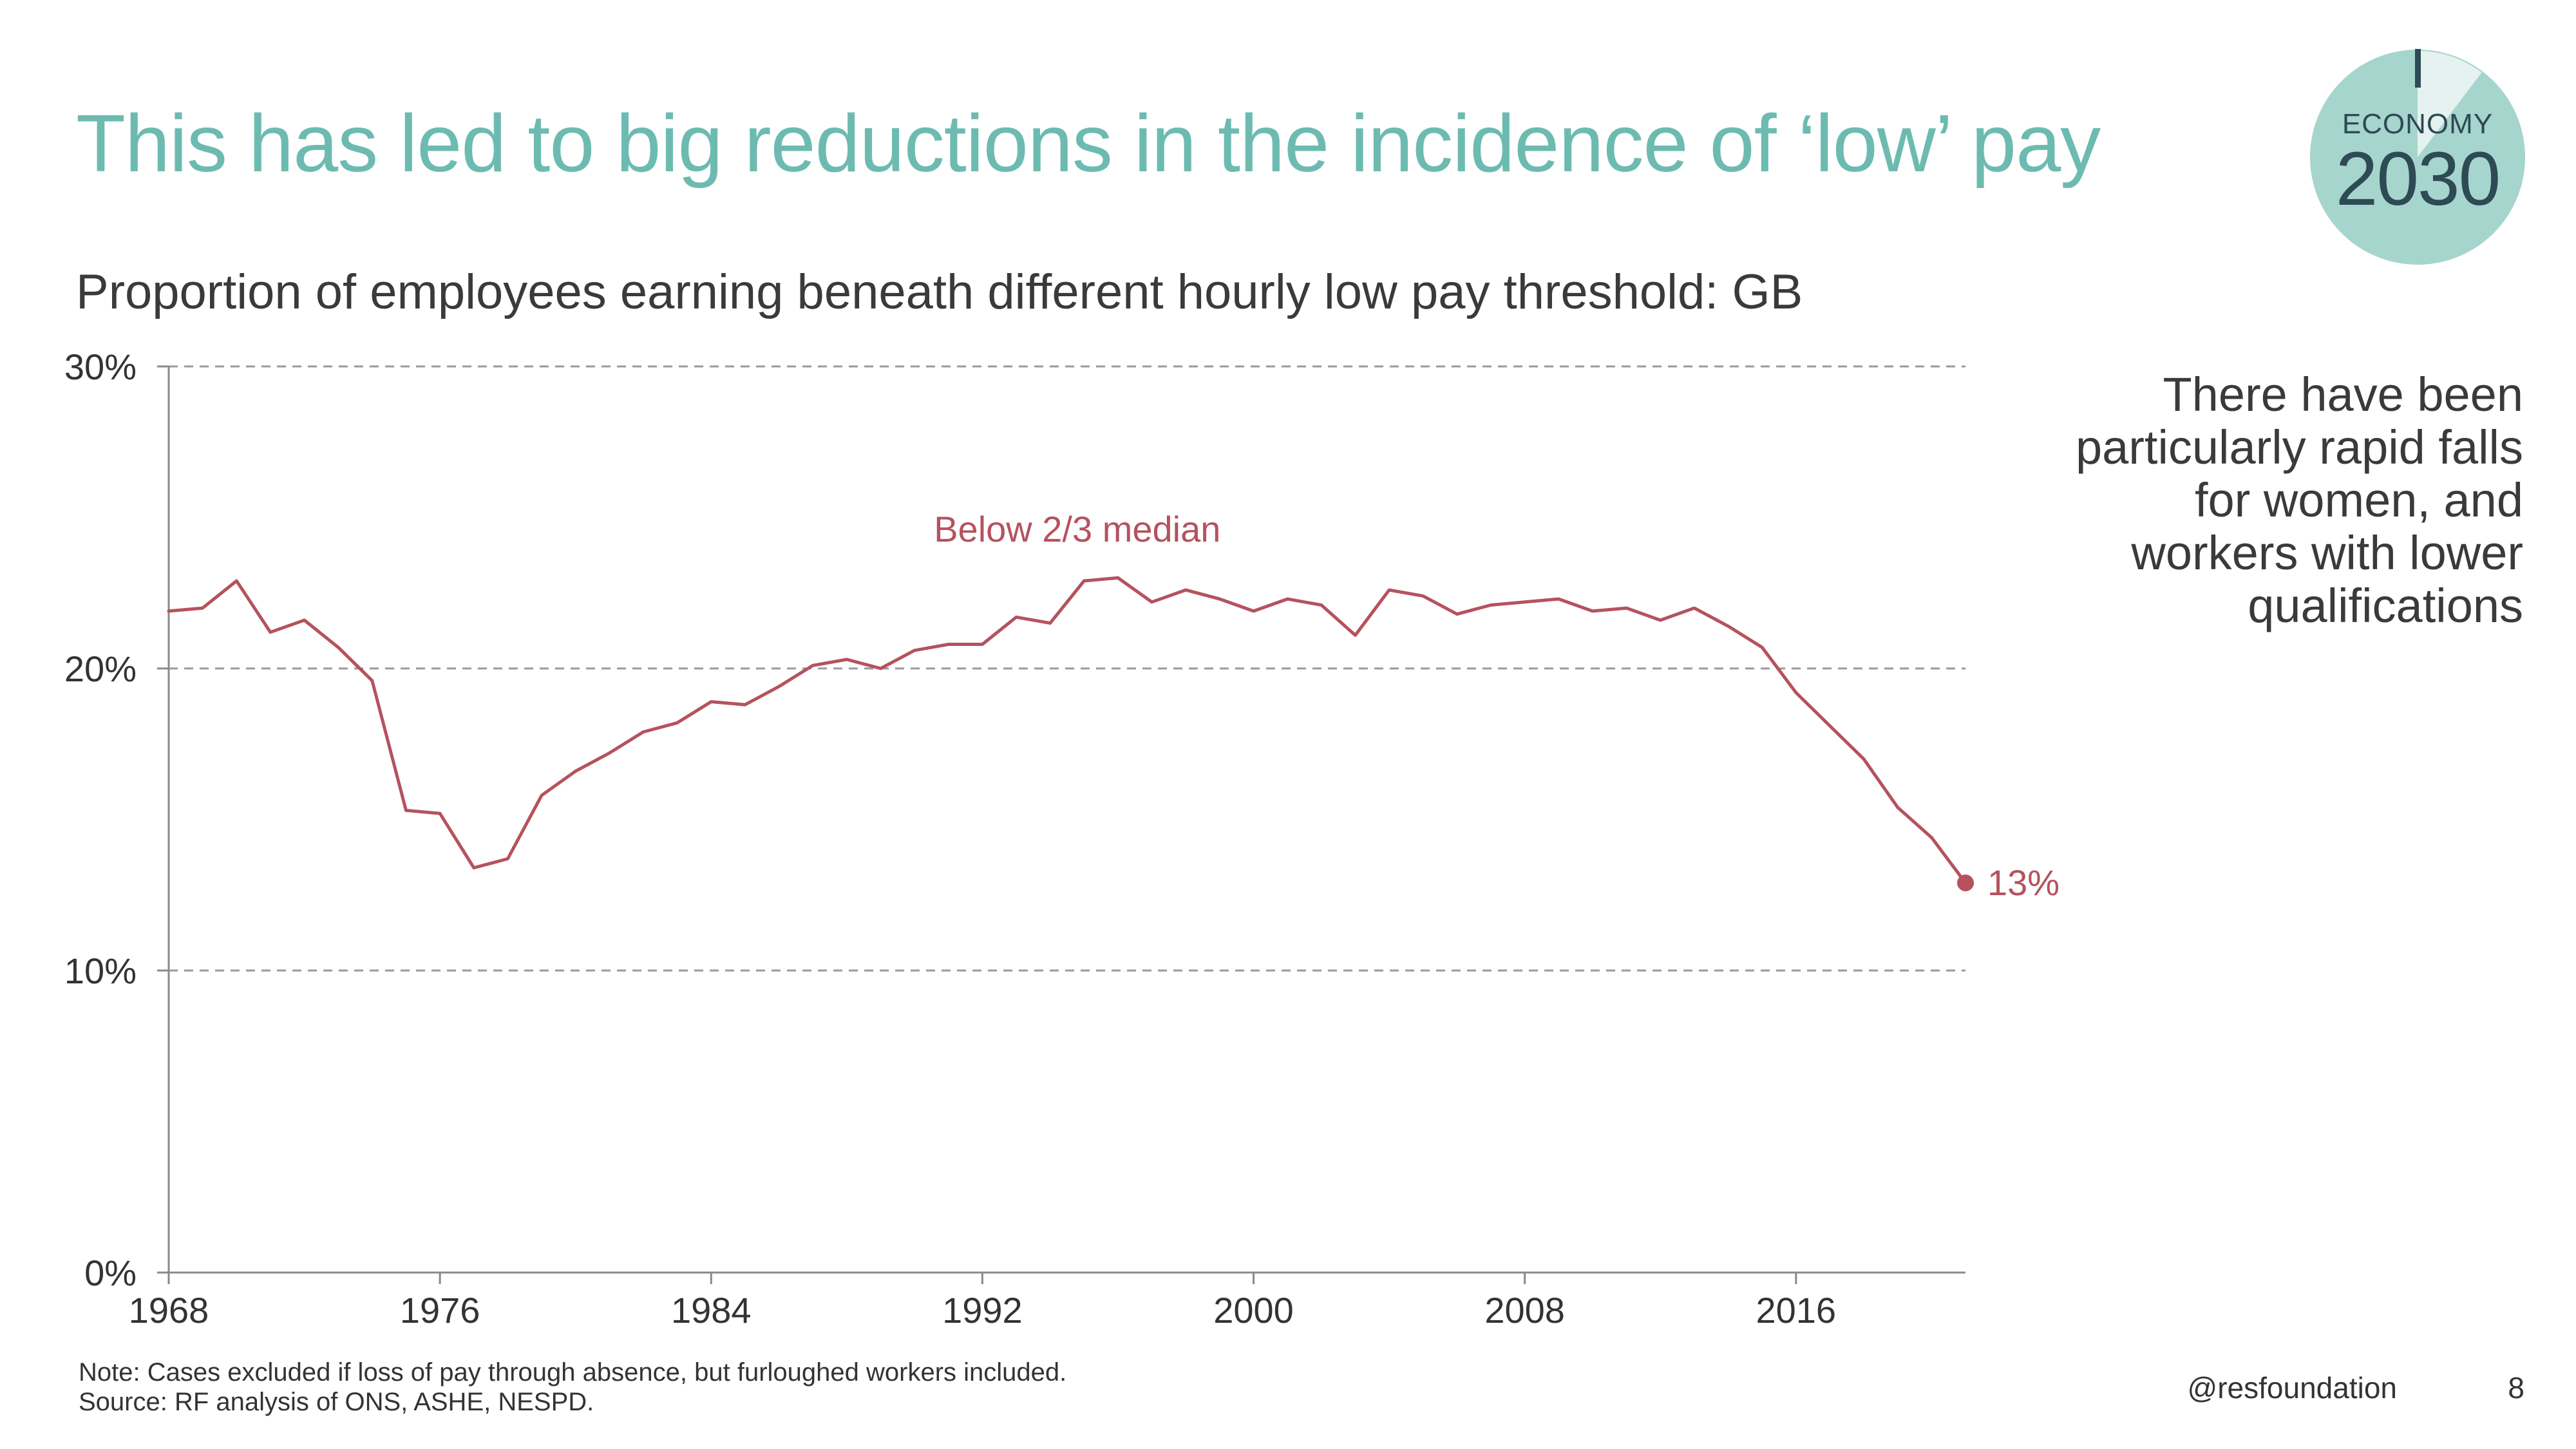  Describe the element at coordinates (111, 1273) in the screenshot. I see `y-tick-label: 0%` at that location.